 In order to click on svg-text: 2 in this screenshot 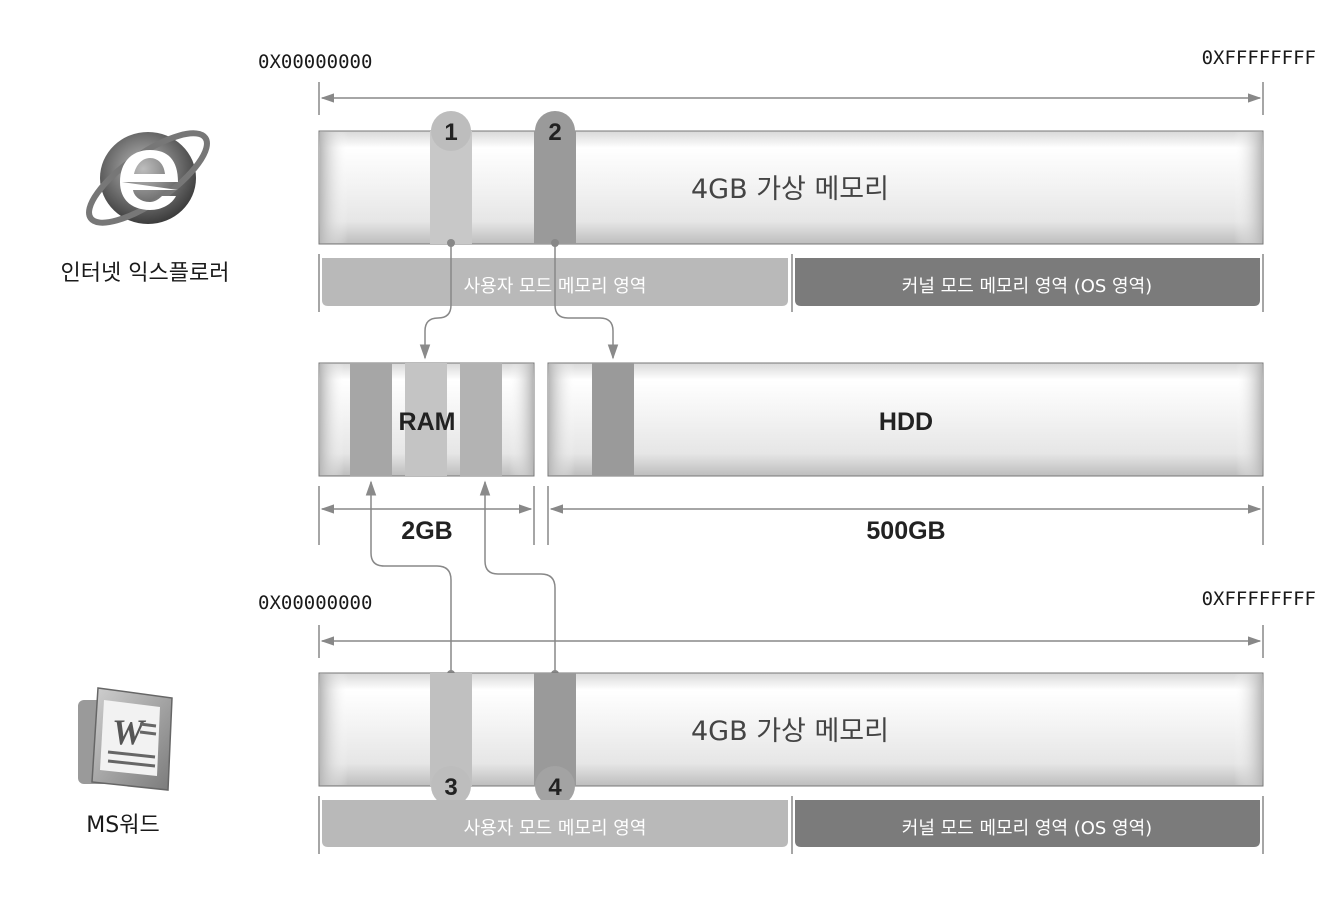, I will do `click(554, 132)`.